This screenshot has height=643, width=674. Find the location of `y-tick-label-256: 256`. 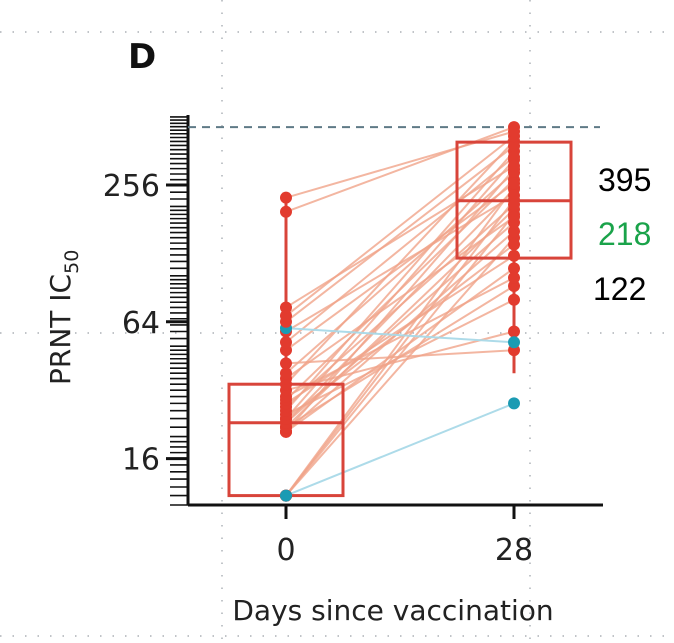

y-tick-label-256: 256 is located at coordinates (131, 186).